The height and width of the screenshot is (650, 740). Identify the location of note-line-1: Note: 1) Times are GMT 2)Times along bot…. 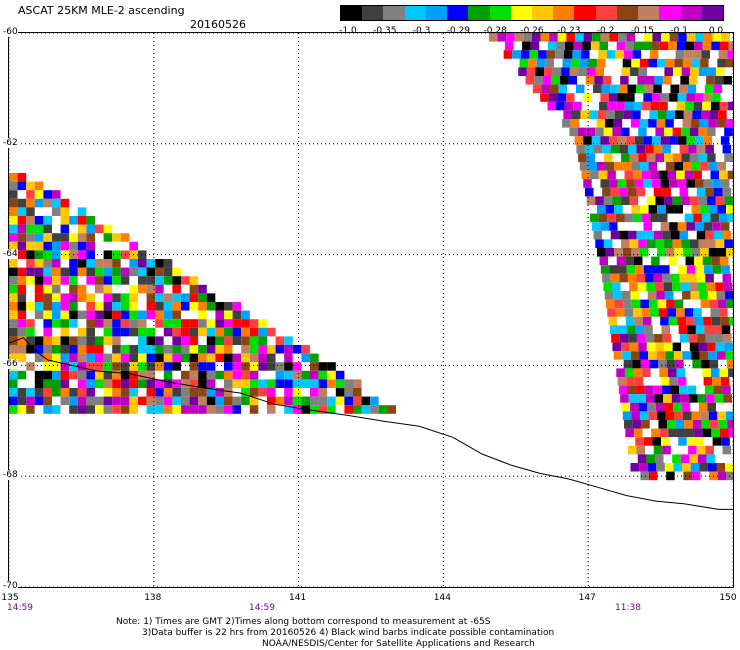
(303, 622).